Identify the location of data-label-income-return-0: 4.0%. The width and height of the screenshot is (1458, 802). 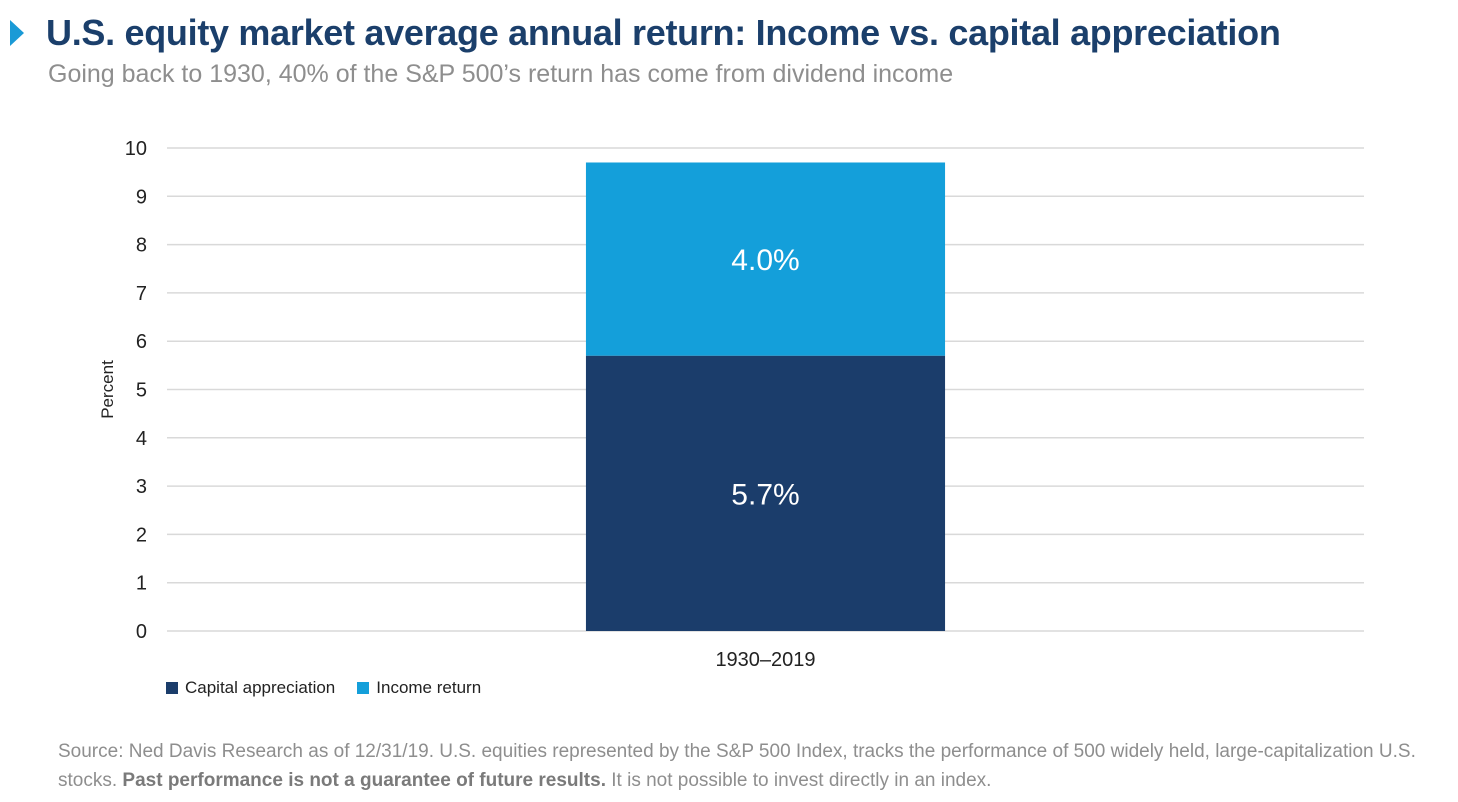
(765, 260).